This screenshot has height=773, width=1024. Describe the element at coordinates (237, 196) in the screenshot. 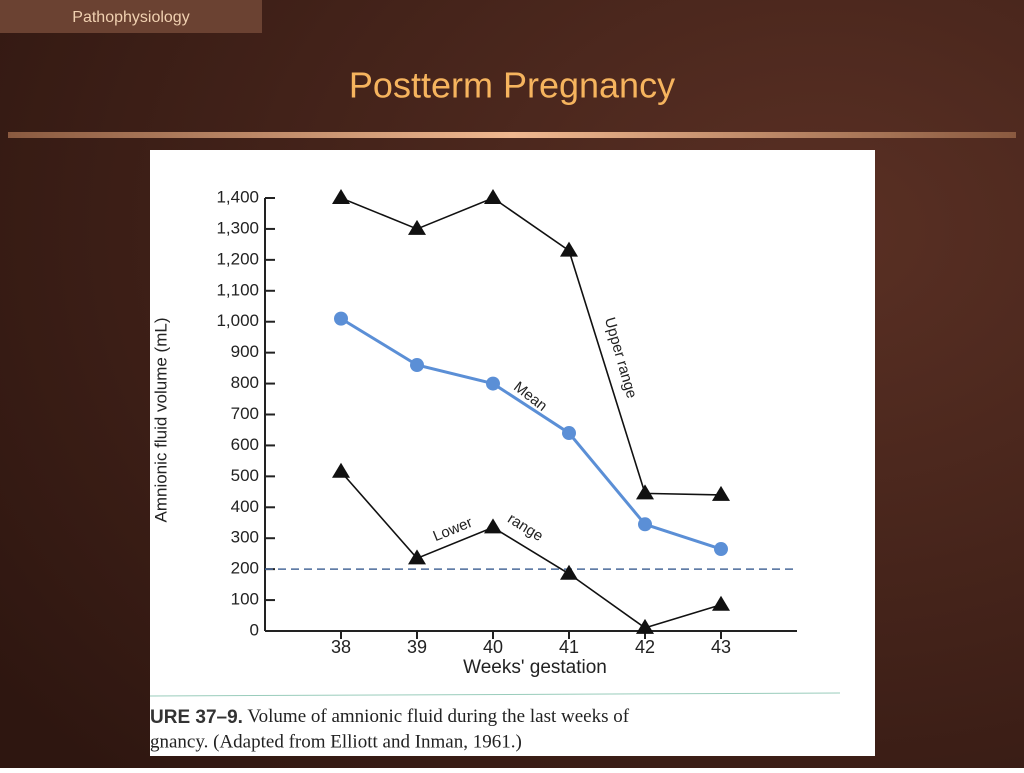

I see `y-tick-label: 1,400` at that location.